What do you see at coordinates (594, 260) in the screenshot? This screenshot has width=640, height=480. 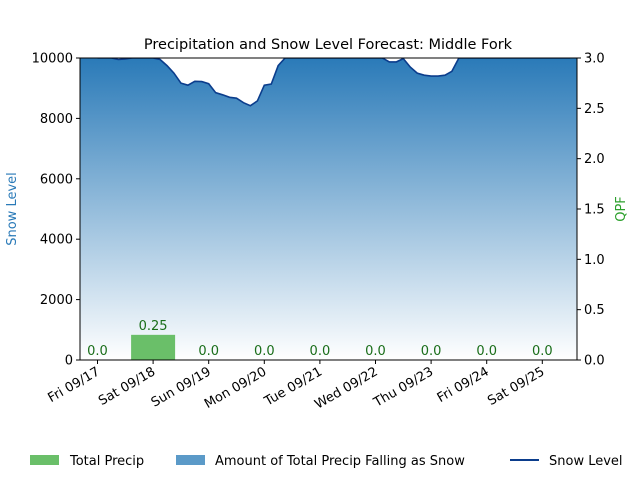 I see `right-tick-label: 1.0` at bounding box center [594, 260].